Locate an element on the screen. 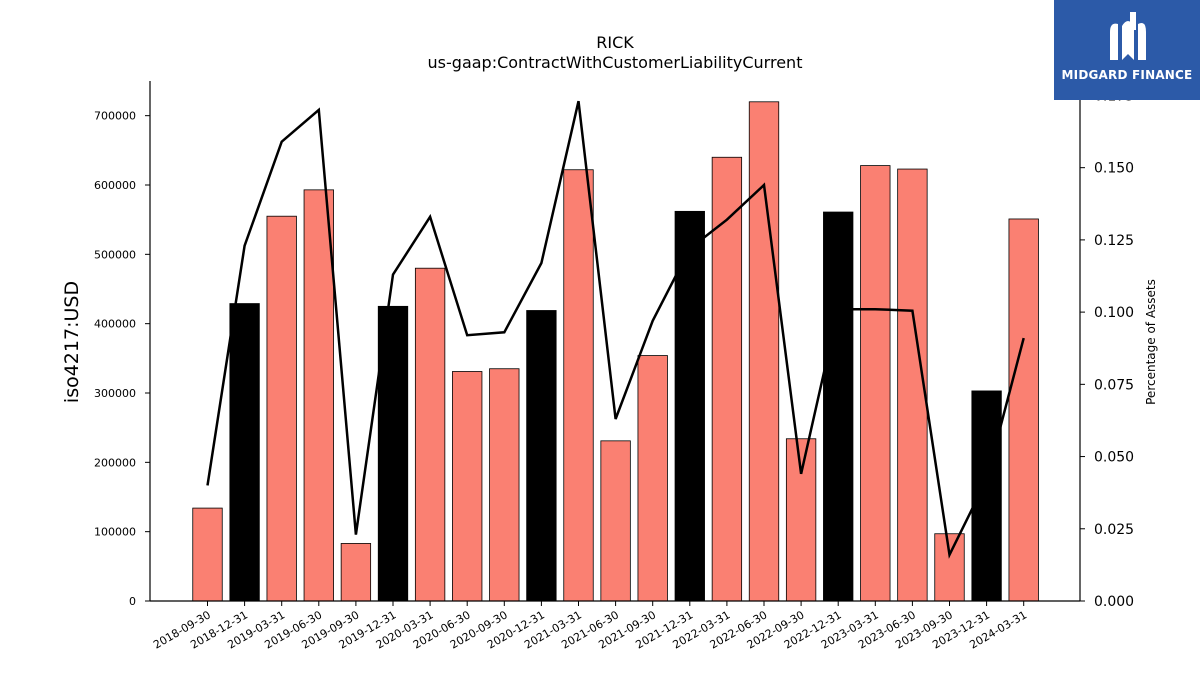 The image size is (1200, 675). y2-axis-label: Percentage of Assets is located at coordinates (1151, 342).